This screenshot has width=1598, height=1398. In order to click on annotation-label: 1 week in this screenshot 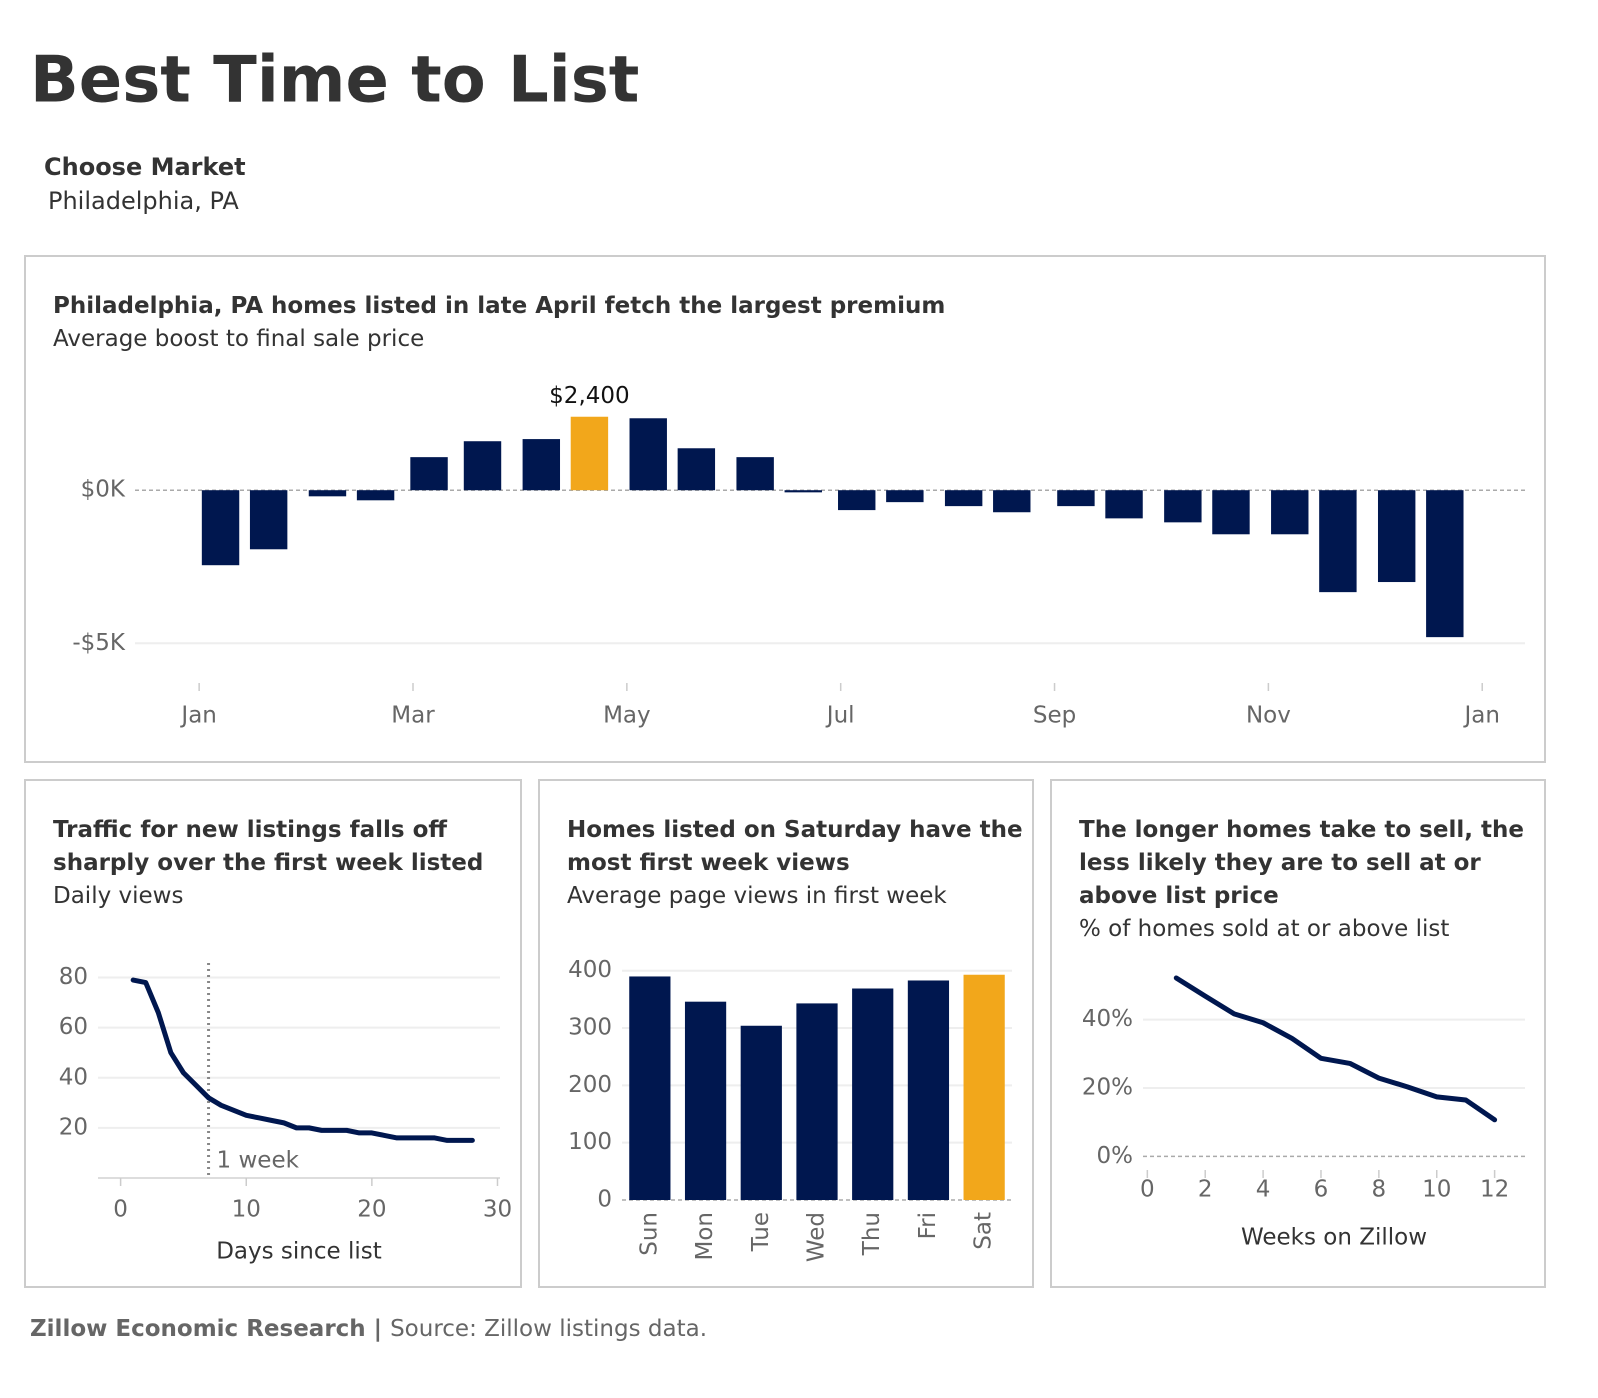, I will do `click(258, 1161)`.